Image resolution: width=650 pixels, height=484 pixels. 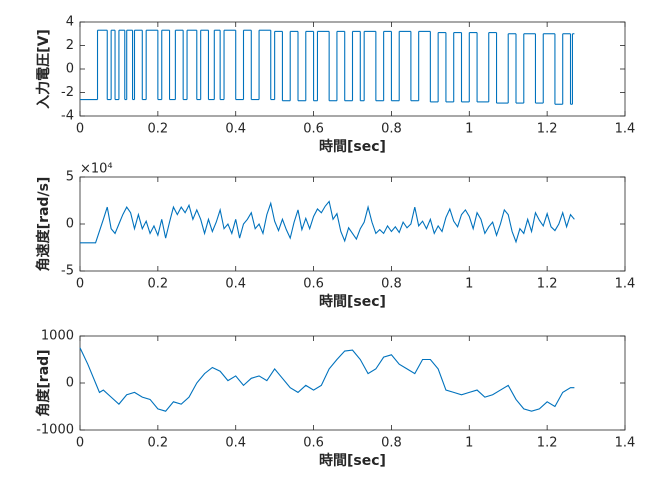 I want to click on y-tick-label: 4, so click(x=70, y=22).